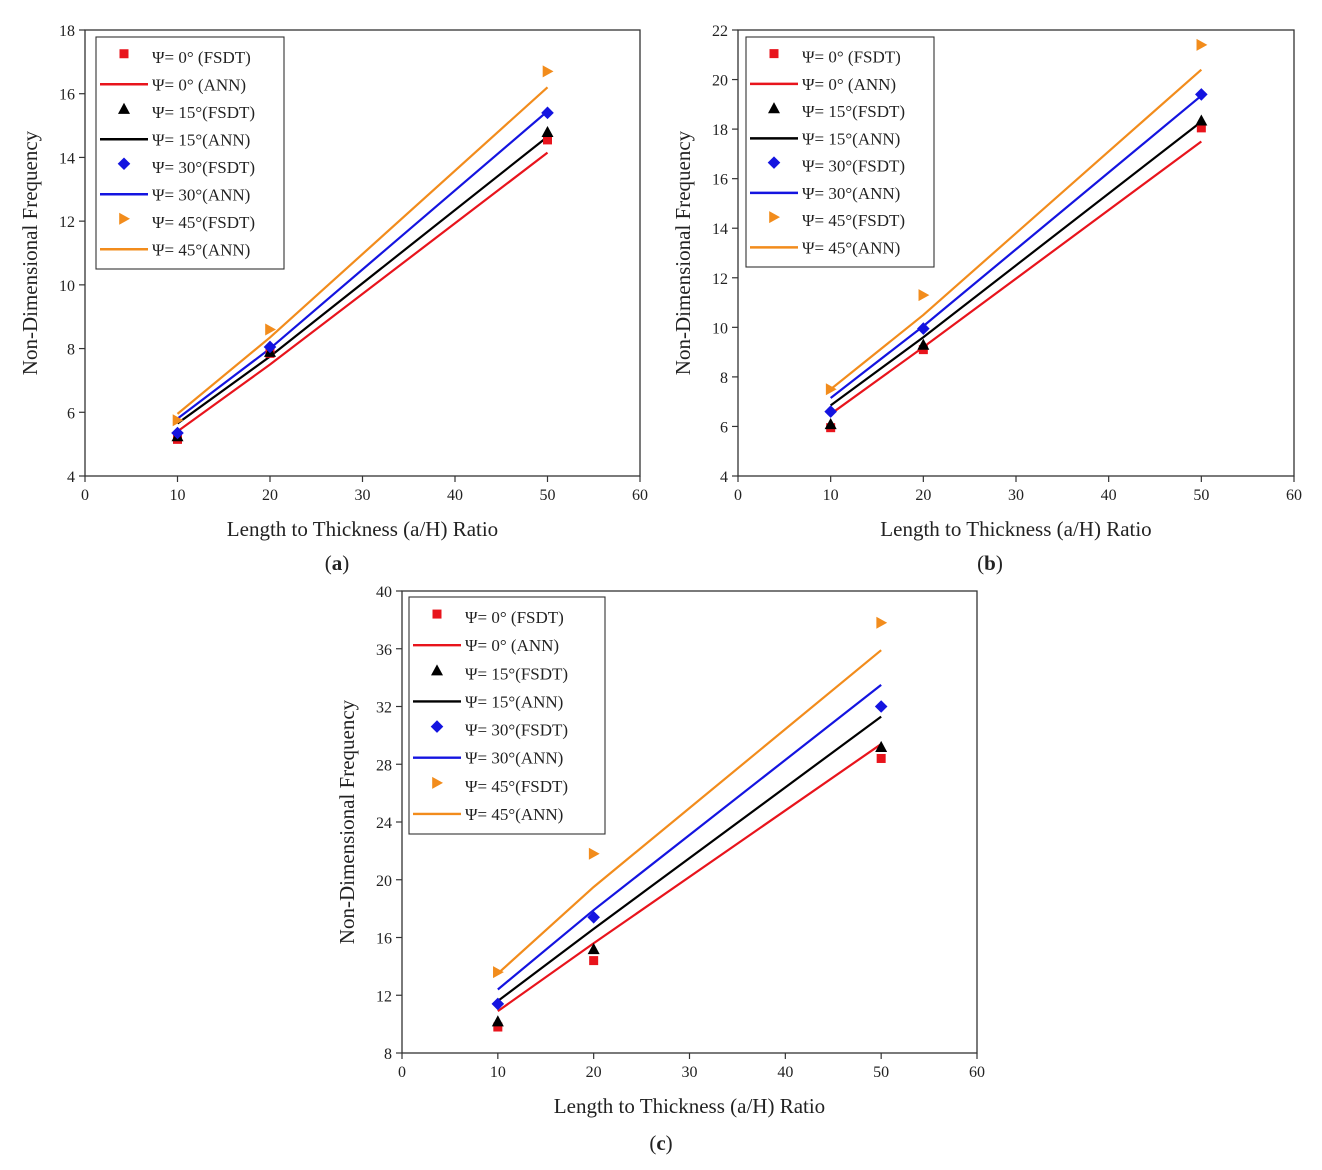  Describe the element at coordinates (724, 477) in the screenshot. I see `y-tick-label: 4` at that location.